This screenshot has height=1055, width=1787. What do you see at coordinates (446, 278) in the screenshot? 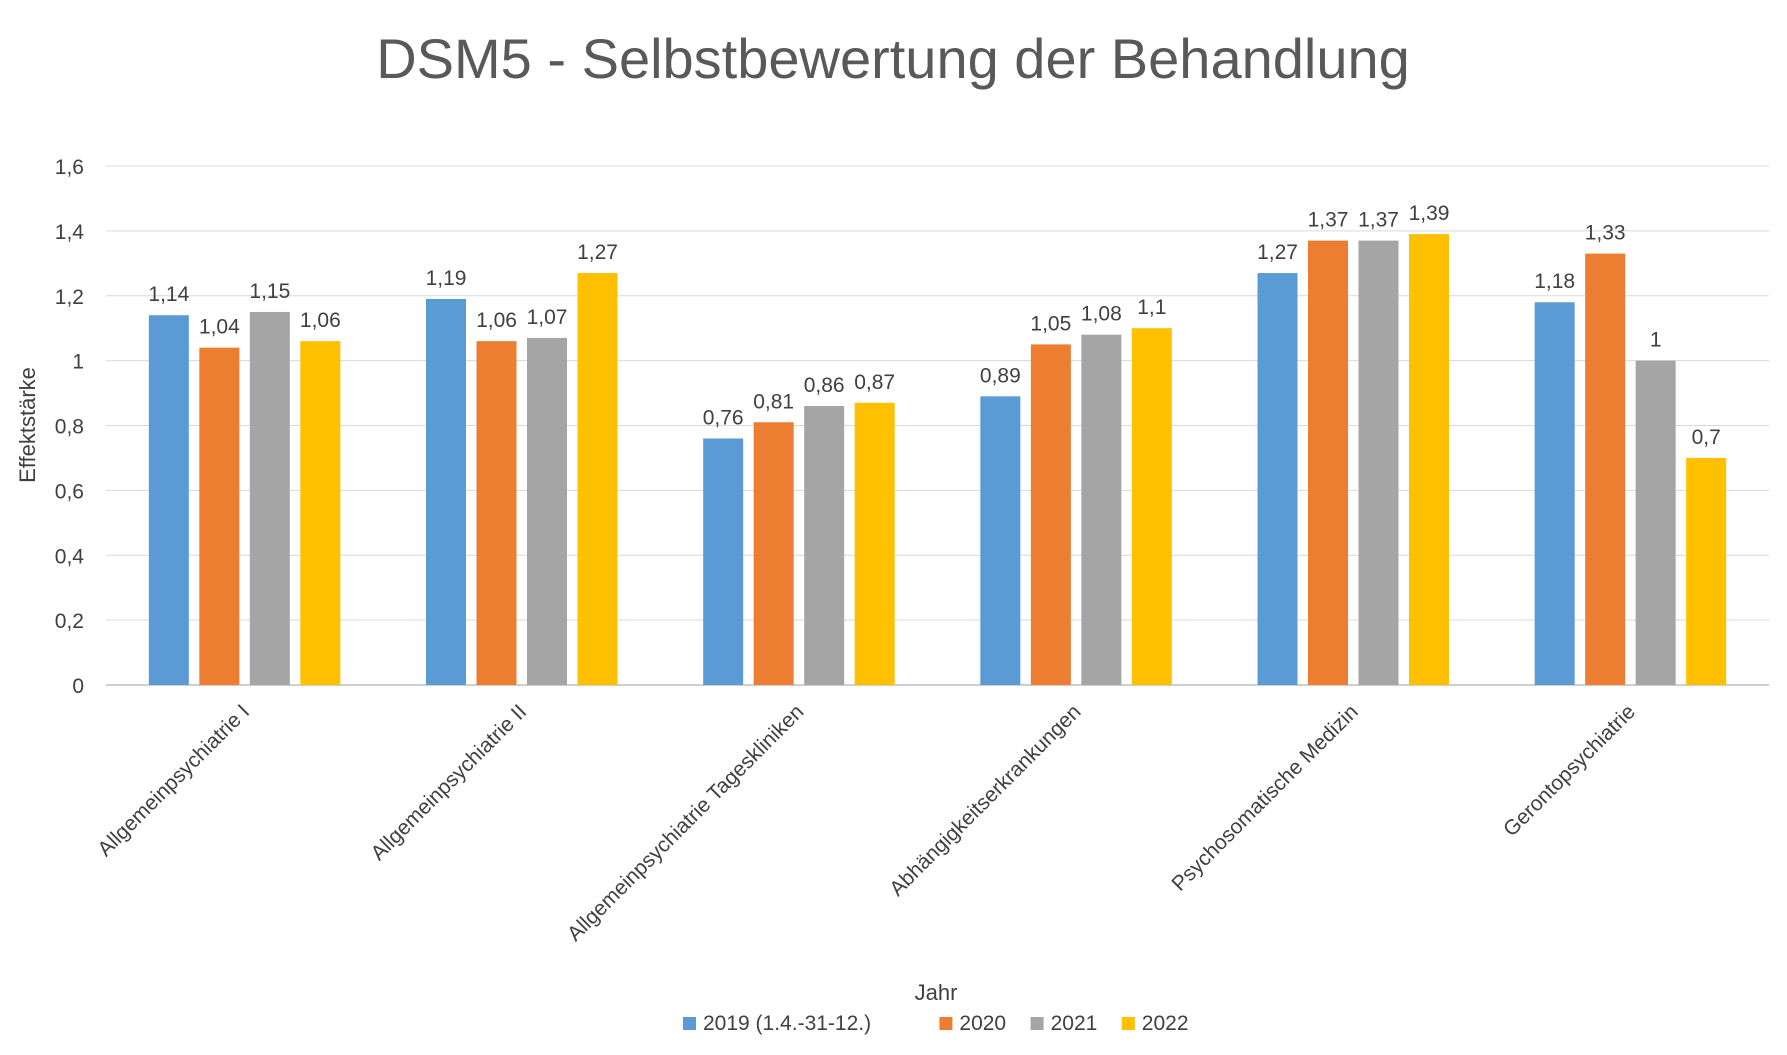
I see `data-label: 1,19` at bounding box center [446, 278].